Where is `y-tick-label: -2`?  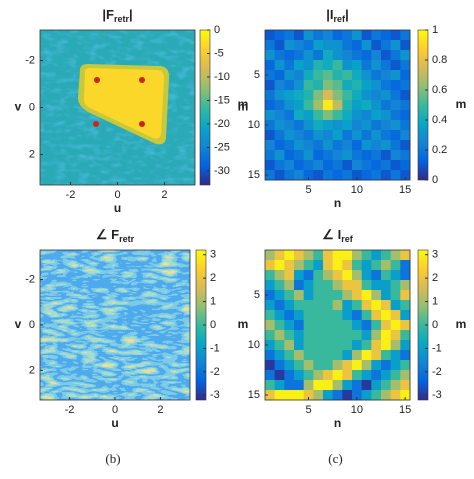 y-tick-label: -2 is located at coordinates (30, 279).